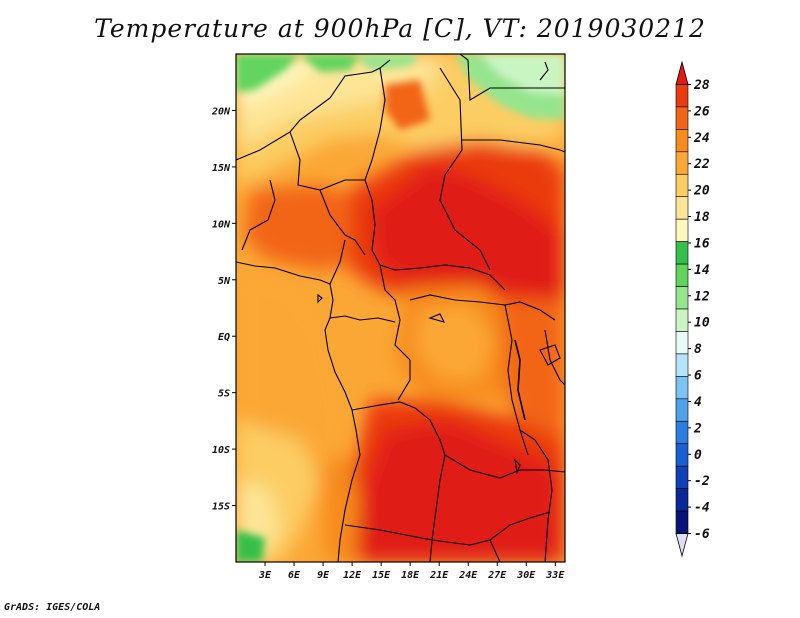 The height and width of the screenshot is (618, 800). What do you see at coordinates (701, 85) in the screenshot?
I see `colorbar-label: 28` at bounding box center [701, 85].